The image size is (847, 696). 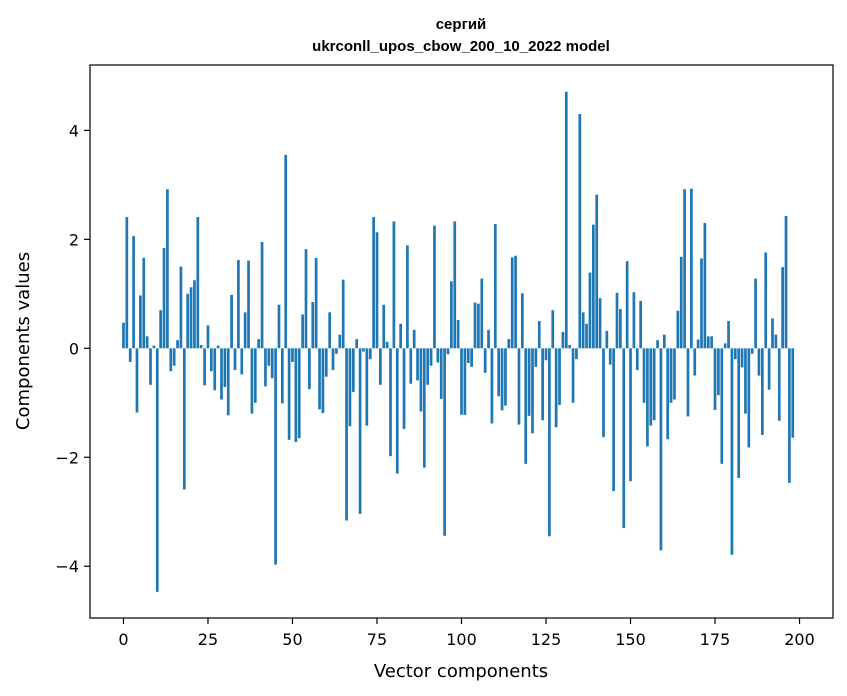 I want to click on x-tick-label: 150, so click(x=630, y=639).